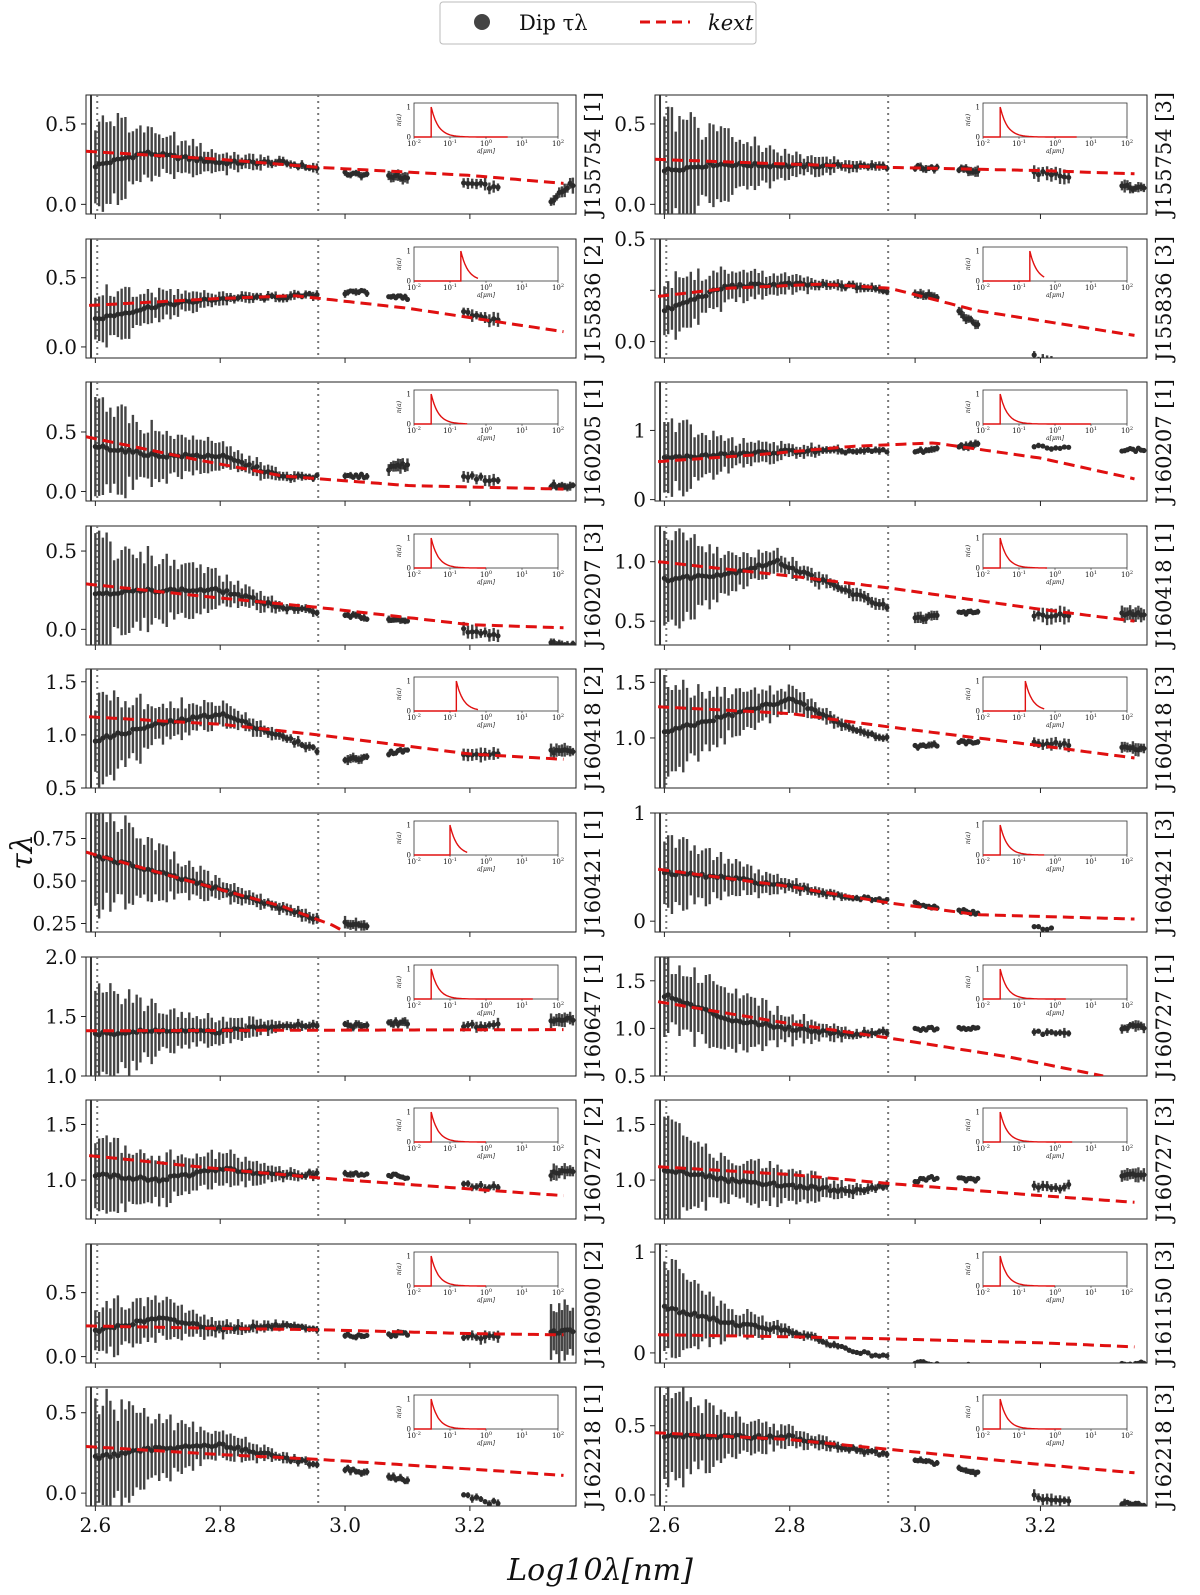  What do you see at coordinates (731, 23) in the screenshot?
I see `legend-label-kext: kext` at bounding box center [731, 23].